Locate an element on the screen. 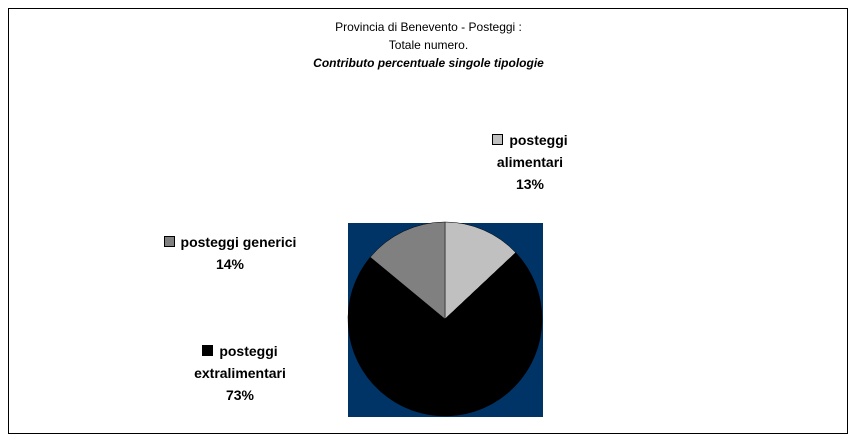  slice-name: posteggi extralimentari is located at coordinates (240, 362).